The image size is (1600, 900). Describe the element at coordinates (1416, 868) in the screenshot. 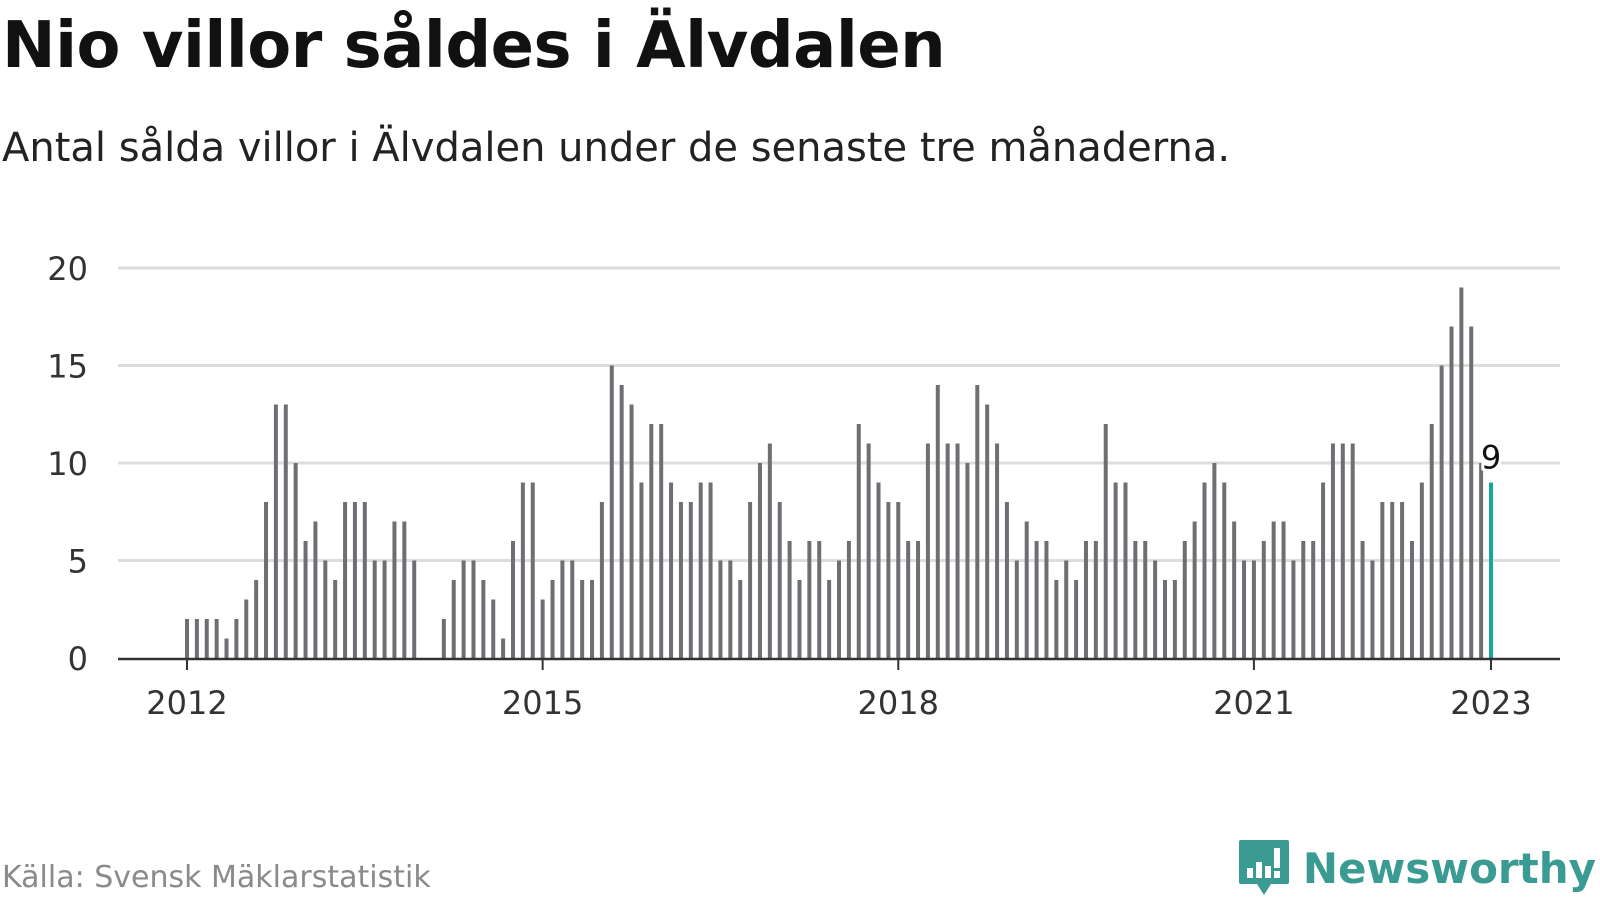

I see `brand: Newsworthy` at that location.